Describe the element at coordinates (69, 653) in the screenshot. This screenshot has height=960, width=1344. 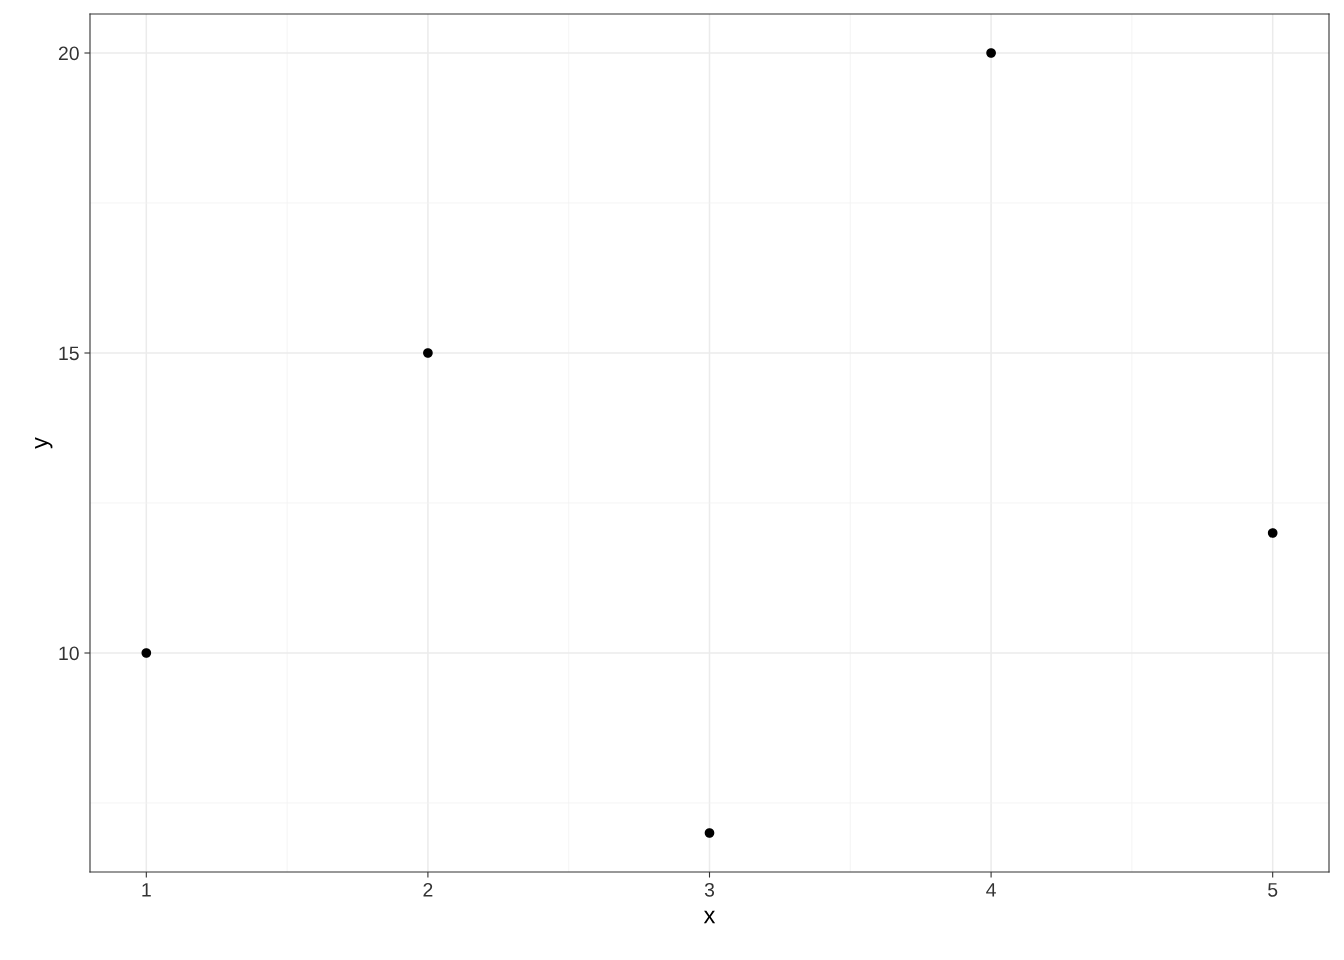
I see `y-tick-label: 10` at that location.